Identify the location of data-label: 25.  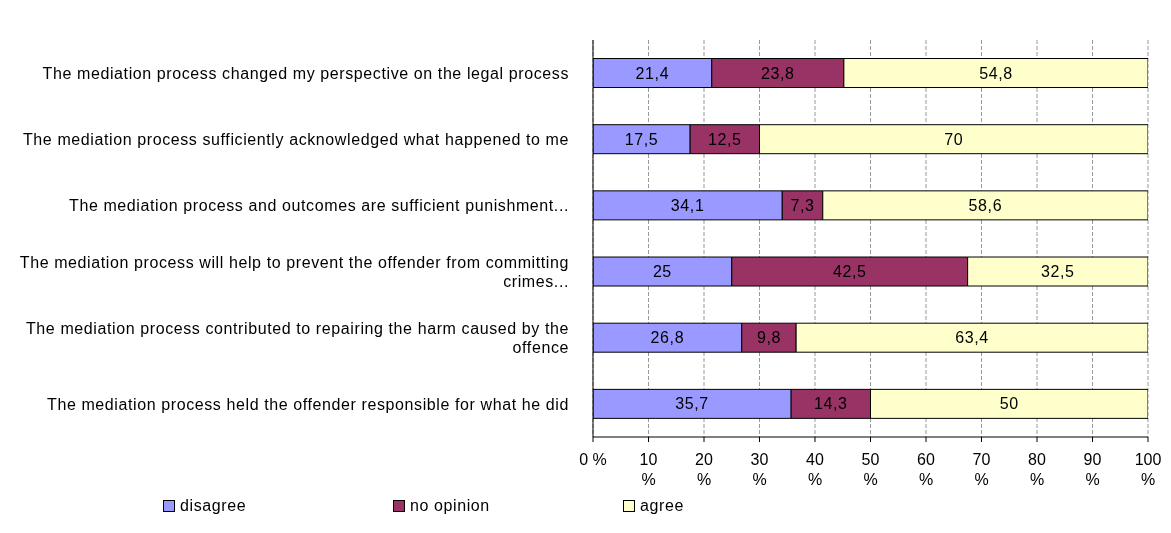
(662, 272).